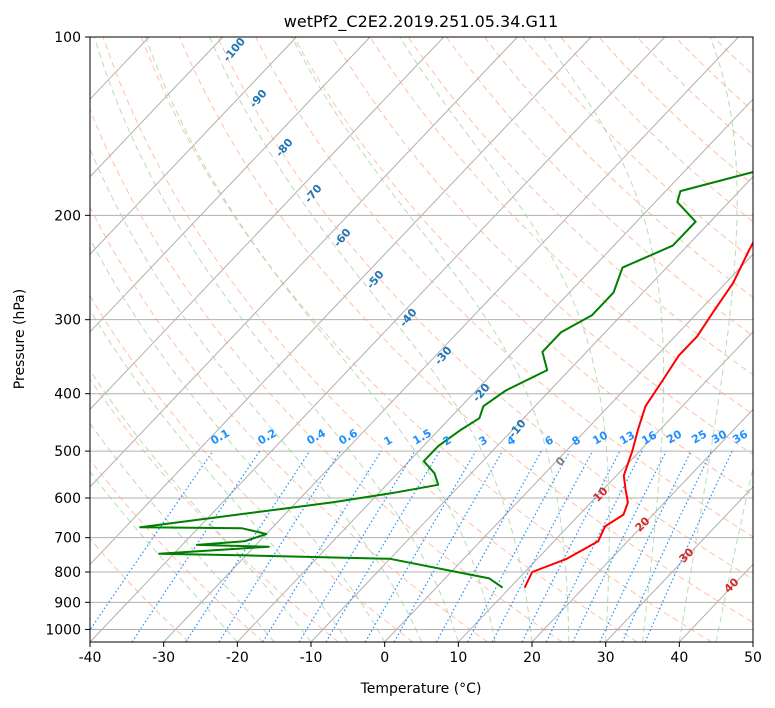 The height and width of the screenshot is (708, 775). Describe the element at coordinates (237, 658) in the screenshot. I see `x-tick-label: -20` at that location.